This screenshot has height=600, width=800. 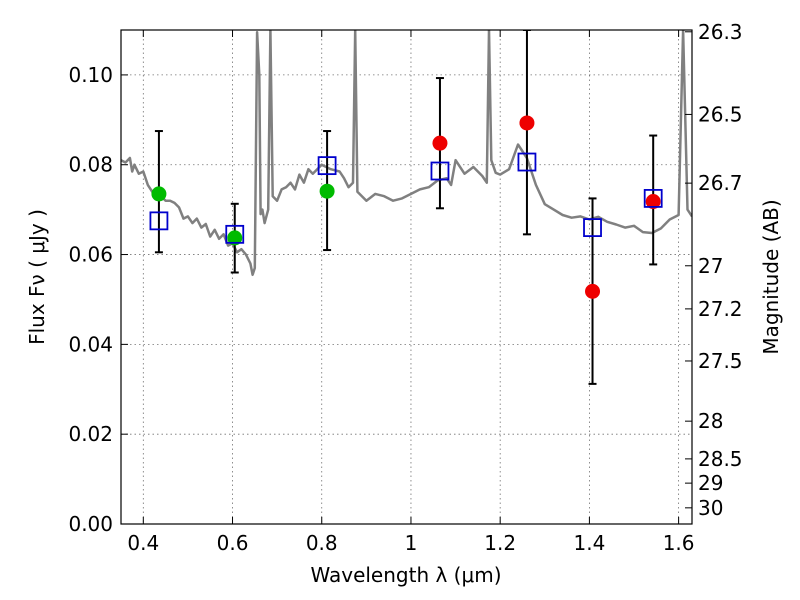 I want to click on right-tick-label: 26.3, so click(x=720, y=32).